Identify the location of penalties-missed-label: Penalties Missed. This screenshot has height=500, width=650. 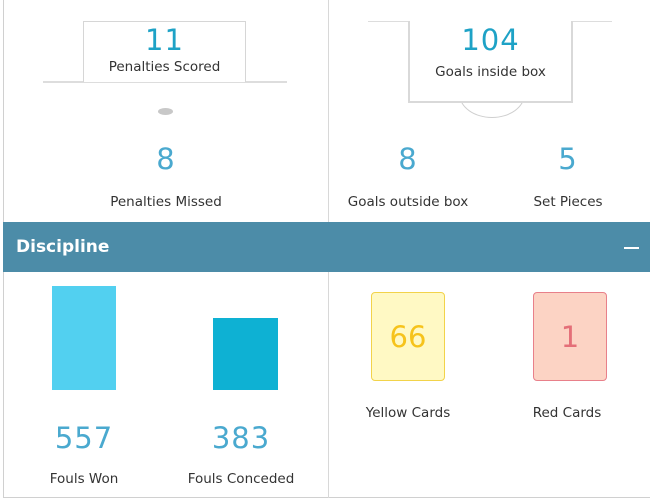
(166, 202).